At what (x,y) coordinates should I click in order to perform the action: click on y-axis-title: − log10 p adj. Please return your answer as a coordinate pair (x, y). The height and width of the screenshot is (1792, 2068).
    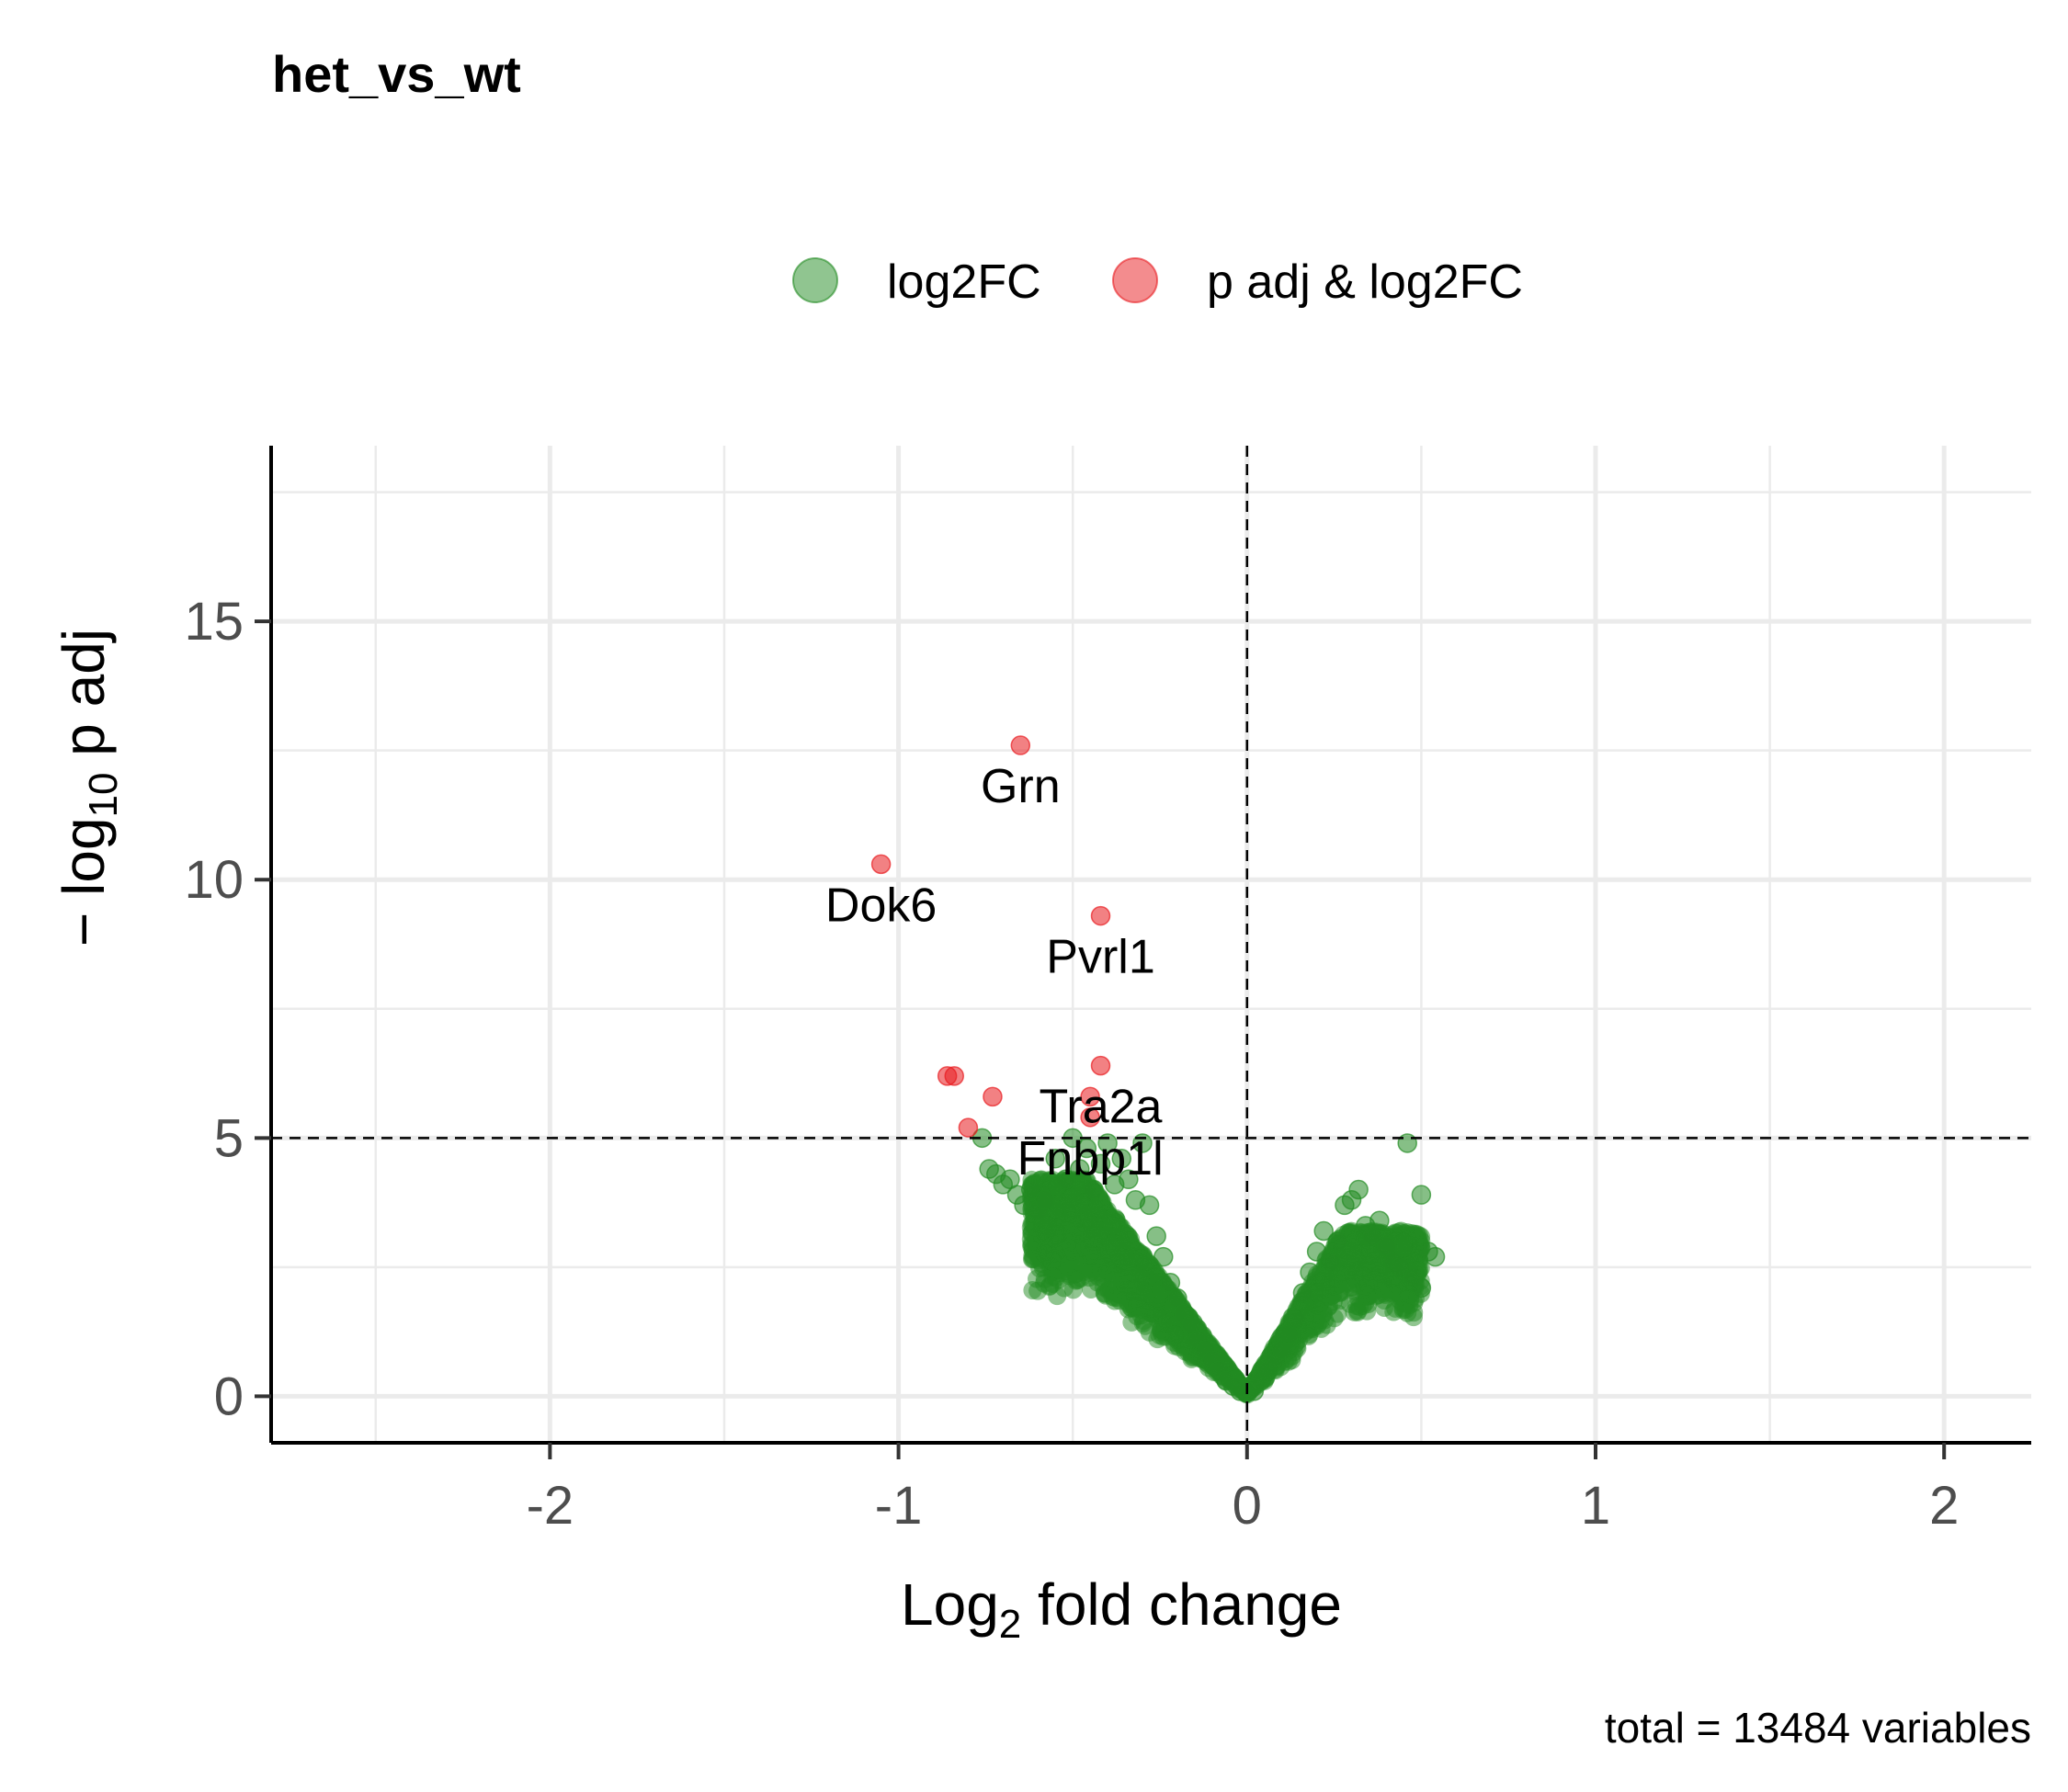
    Looking at the image, I should click on (88, 788).